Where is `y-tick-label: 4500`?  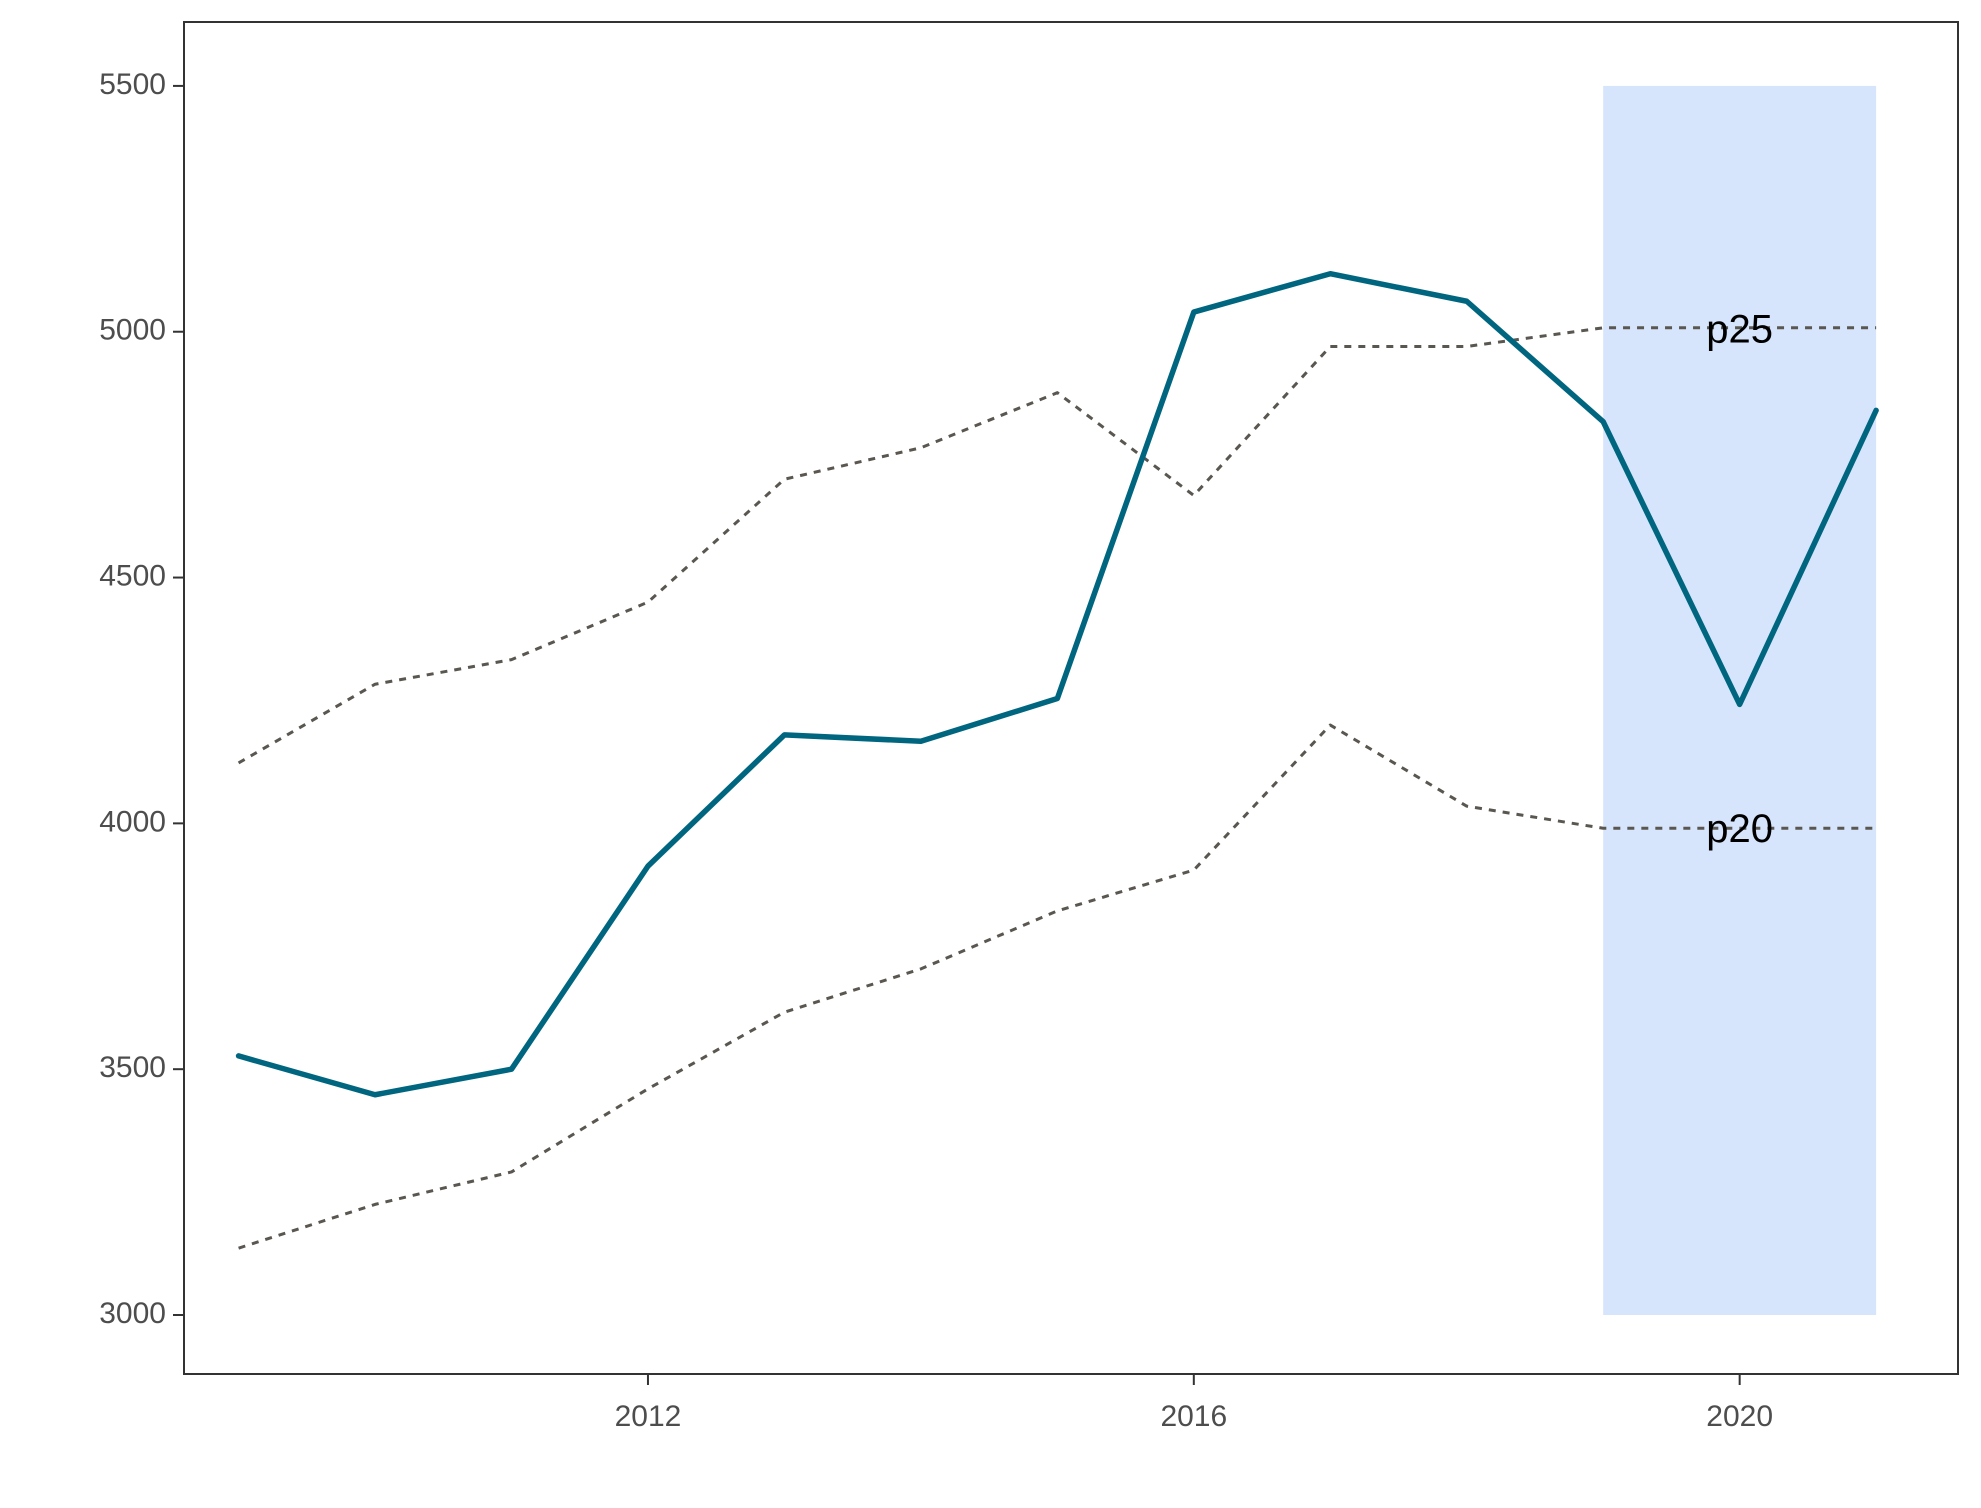 y-tick-label: 4500 is located at coordinates (132, 575).